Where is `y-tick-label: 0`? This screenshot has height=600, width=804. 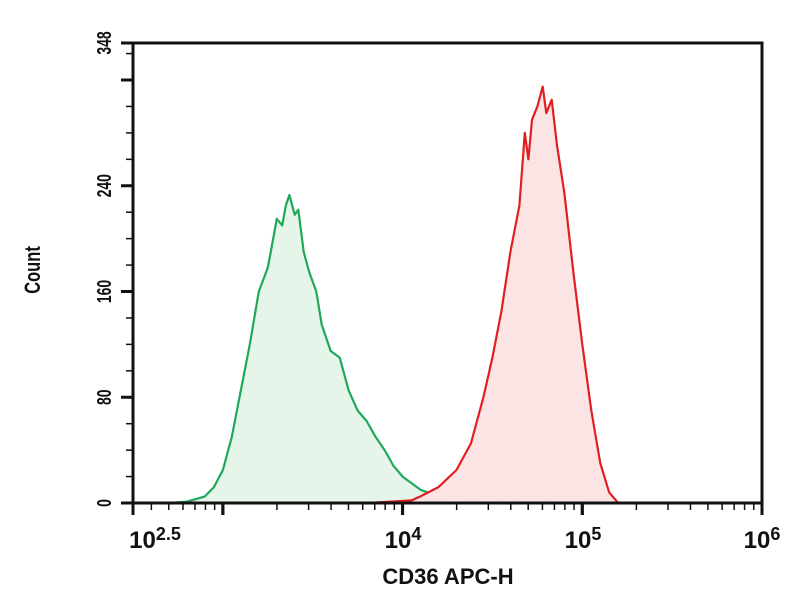 y-tick-label: 0 is located at coordinates (103, 503).